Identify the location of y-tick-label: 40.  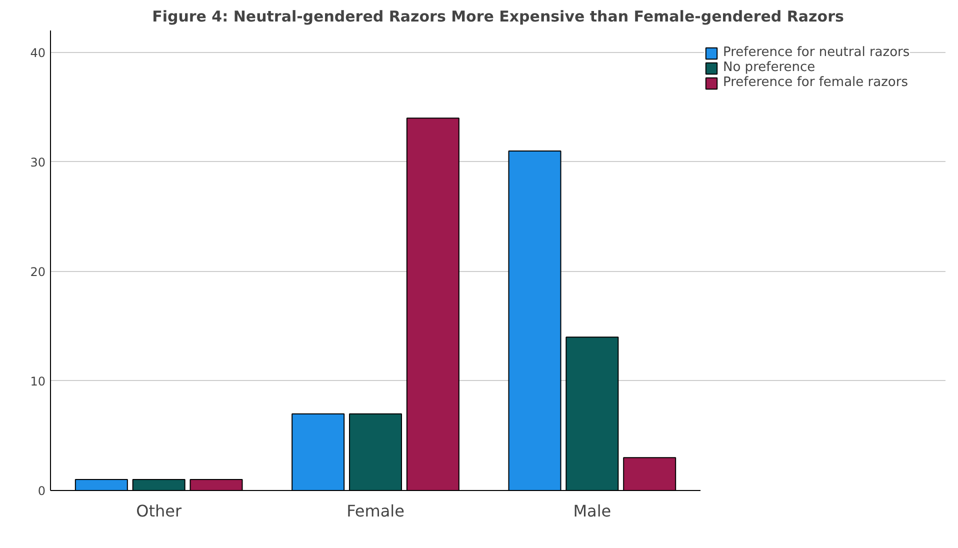
(38, 53).